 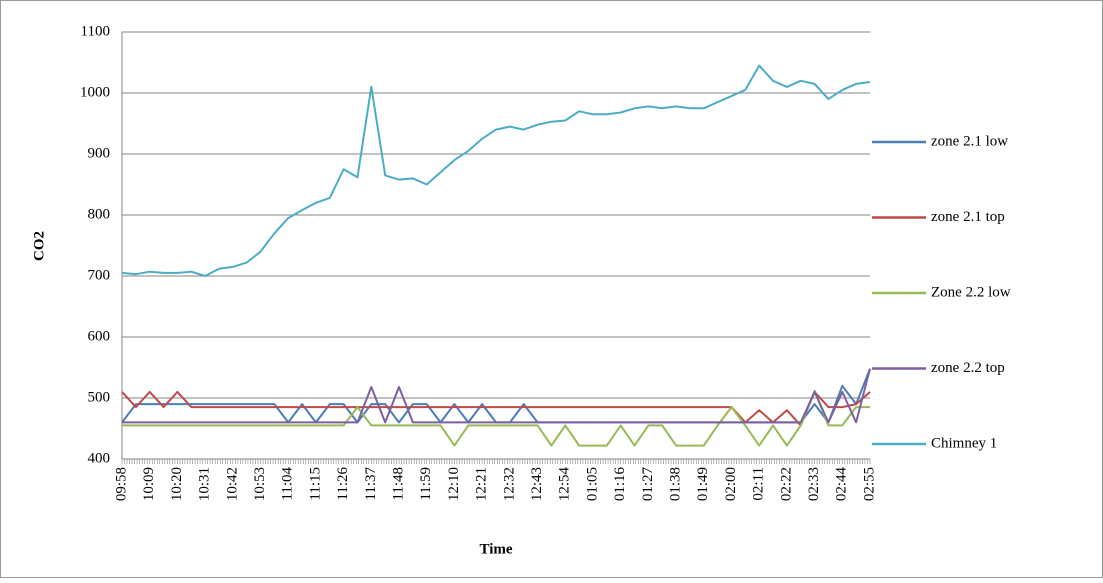 What do you see at coordinates (482, 484) in the screenshot?
I see `x-tick-label: 12:21` at bounding box center [482, 484].